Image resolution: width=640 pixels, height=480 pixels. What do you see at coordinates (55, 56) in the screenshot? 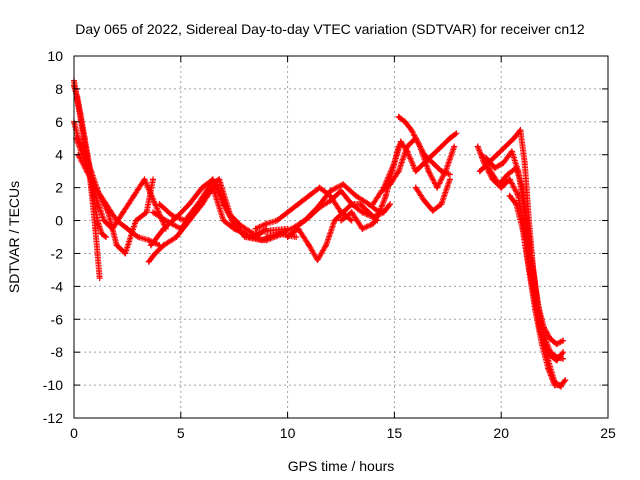
I see `y-tick-label: 10` at bounding box center [55, 56].